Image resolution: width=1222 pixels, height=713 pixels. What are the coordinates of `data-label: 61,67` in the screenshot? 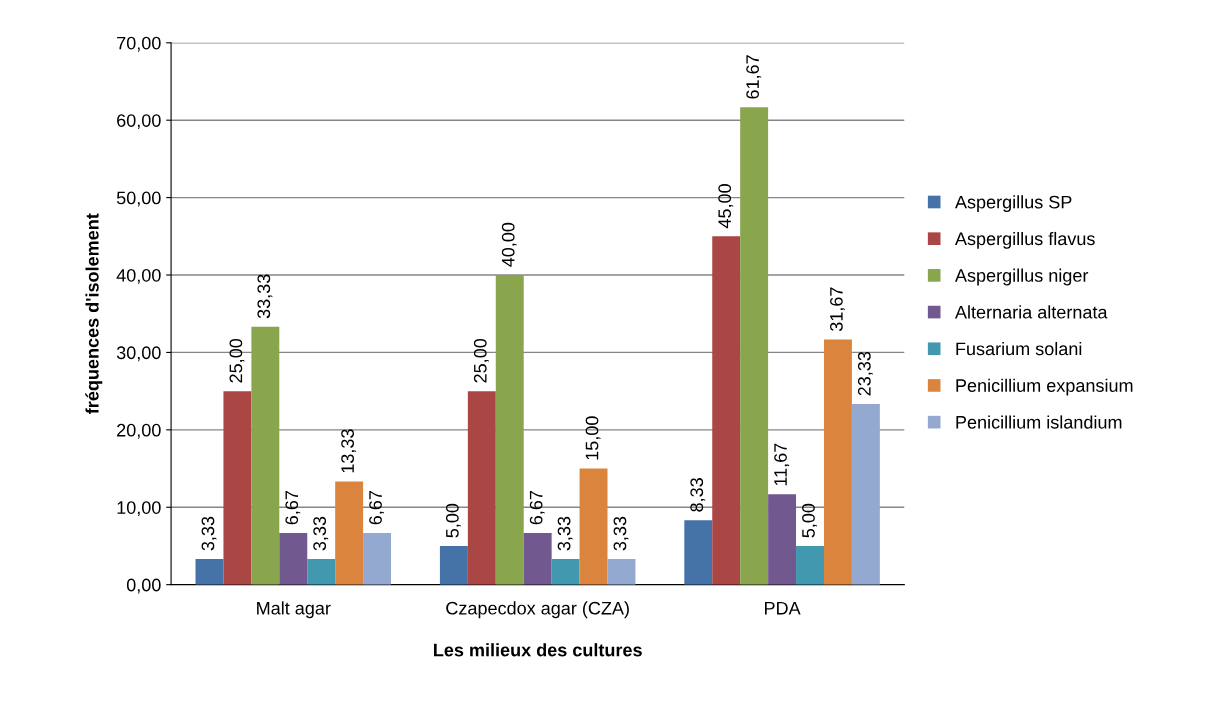 It's located at (754, 77).